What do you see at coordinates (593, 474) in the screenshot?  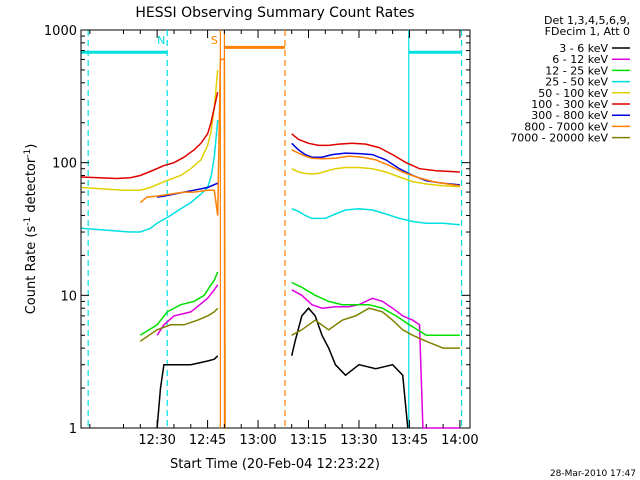 I see `plot-timestamp: 28-Mar-2010 17:47` at bounding box center [593, 474].